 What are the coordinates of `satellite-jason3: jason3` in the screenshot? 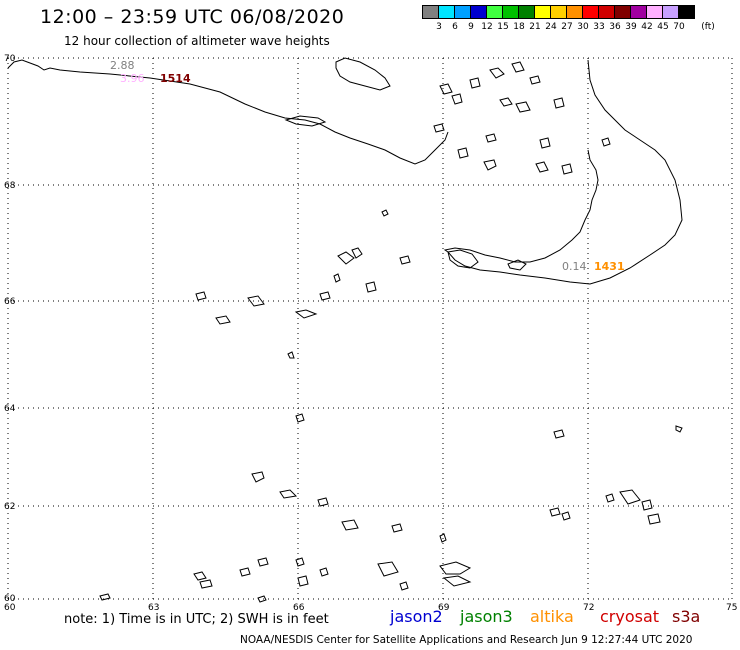 It's located at (486, 616).